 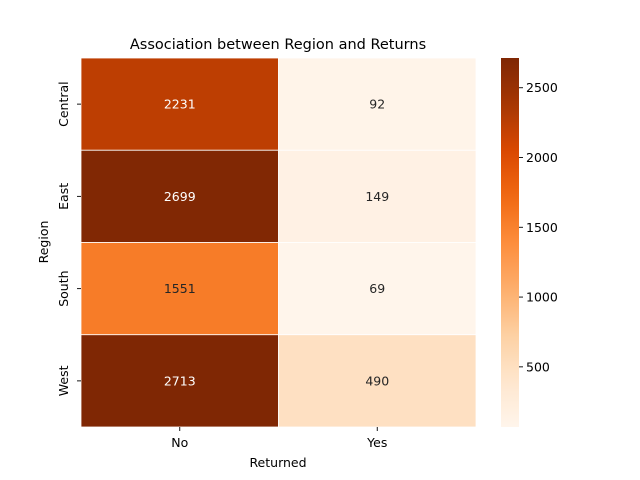 I want to click on cell-value-label: 149, so click(x=377, y=196).